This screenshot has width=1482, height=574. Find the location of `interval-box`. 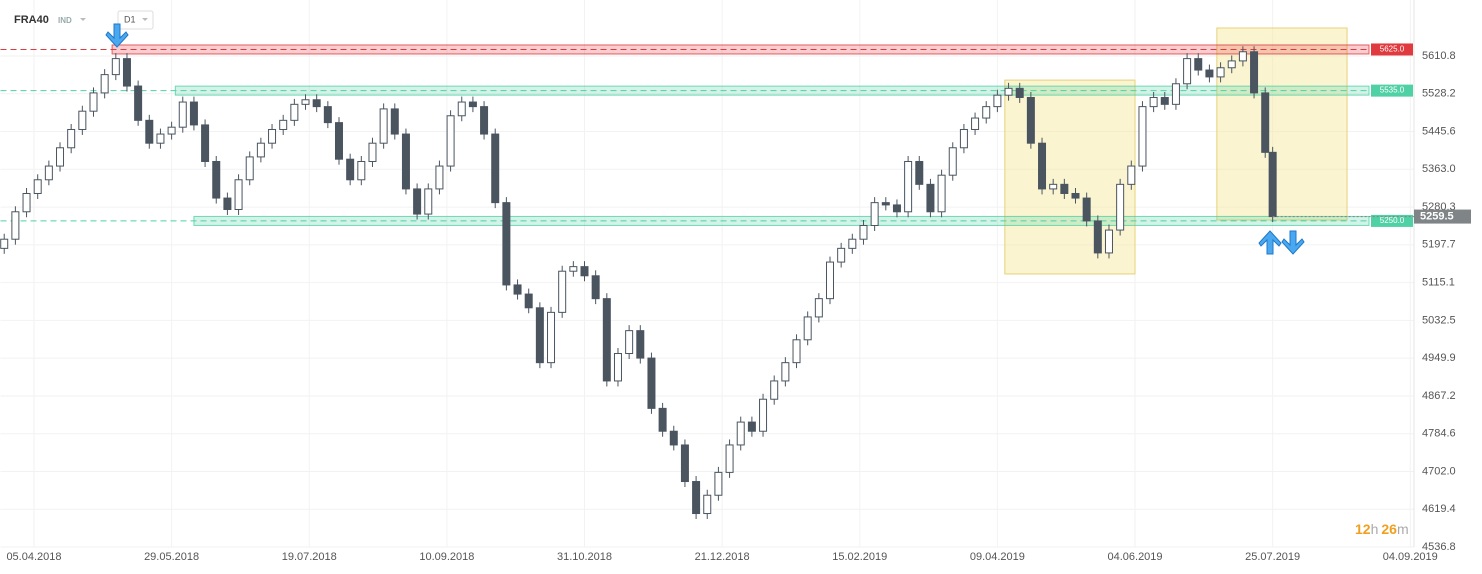

interval-box is located at coordinates (135, 20).